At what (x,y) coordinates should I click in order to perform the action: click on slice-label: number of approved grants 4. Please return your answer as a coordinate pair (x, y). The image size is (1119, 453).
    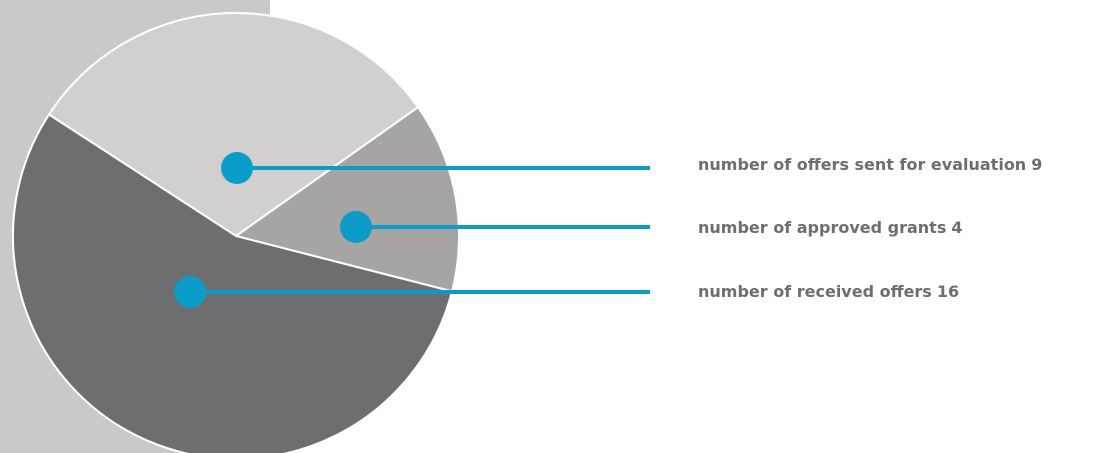
    Looking at the image, I should click on (830, 227).